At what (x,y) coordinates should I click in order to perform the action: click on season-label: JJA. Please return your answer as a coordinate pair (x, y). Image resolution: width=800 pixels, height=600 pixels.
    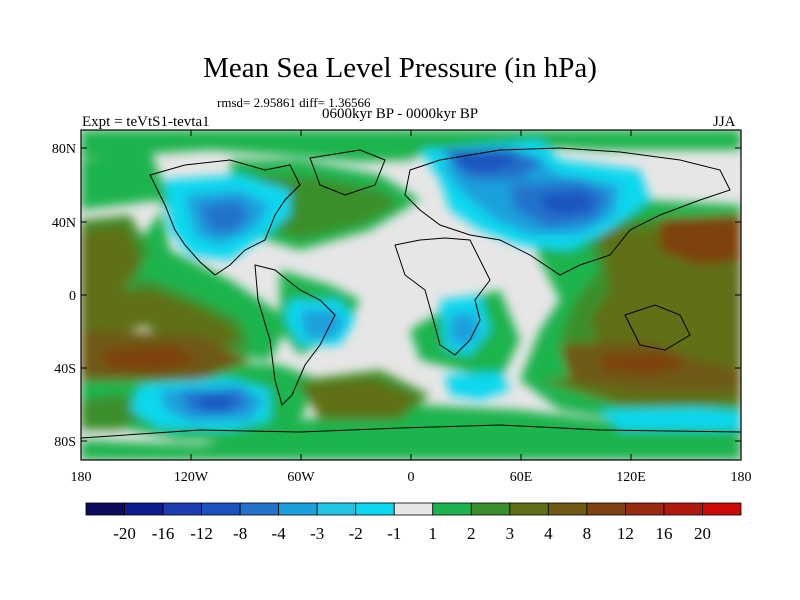
    Looking at the image, I should click on (724, 122).